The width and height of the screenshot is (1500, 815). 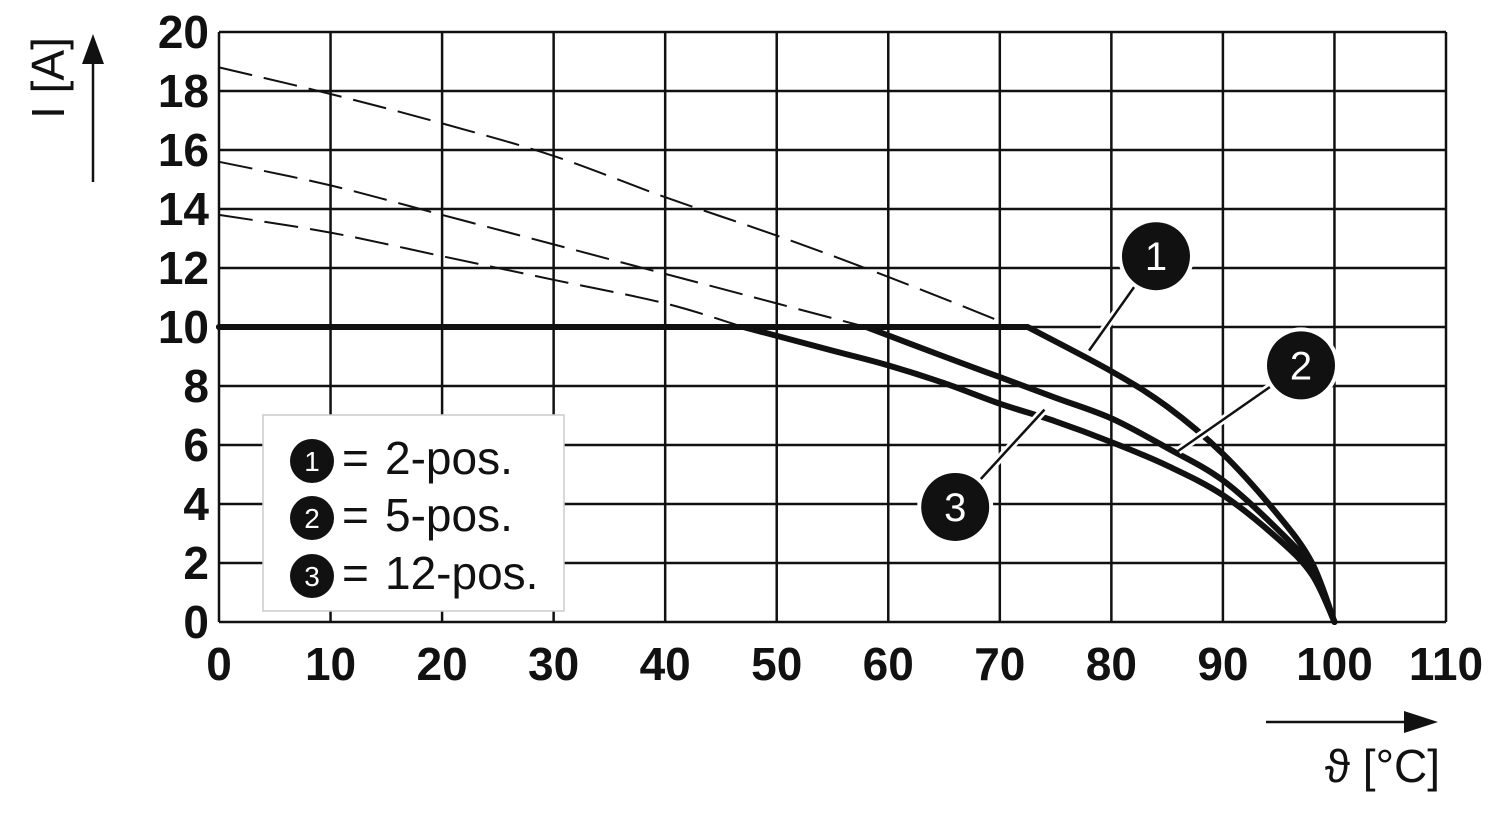 I want to click on x-tick-label-4: 40, so click(x=665, y=664).